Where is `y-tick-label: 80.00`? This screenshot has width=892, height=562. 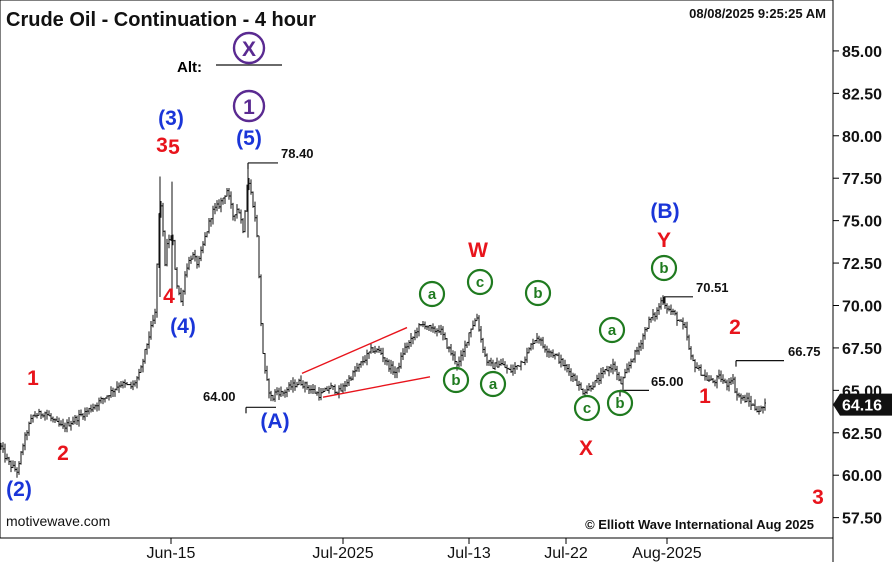 y-tick-label: 80.00 is located at coordinates (862, 137).